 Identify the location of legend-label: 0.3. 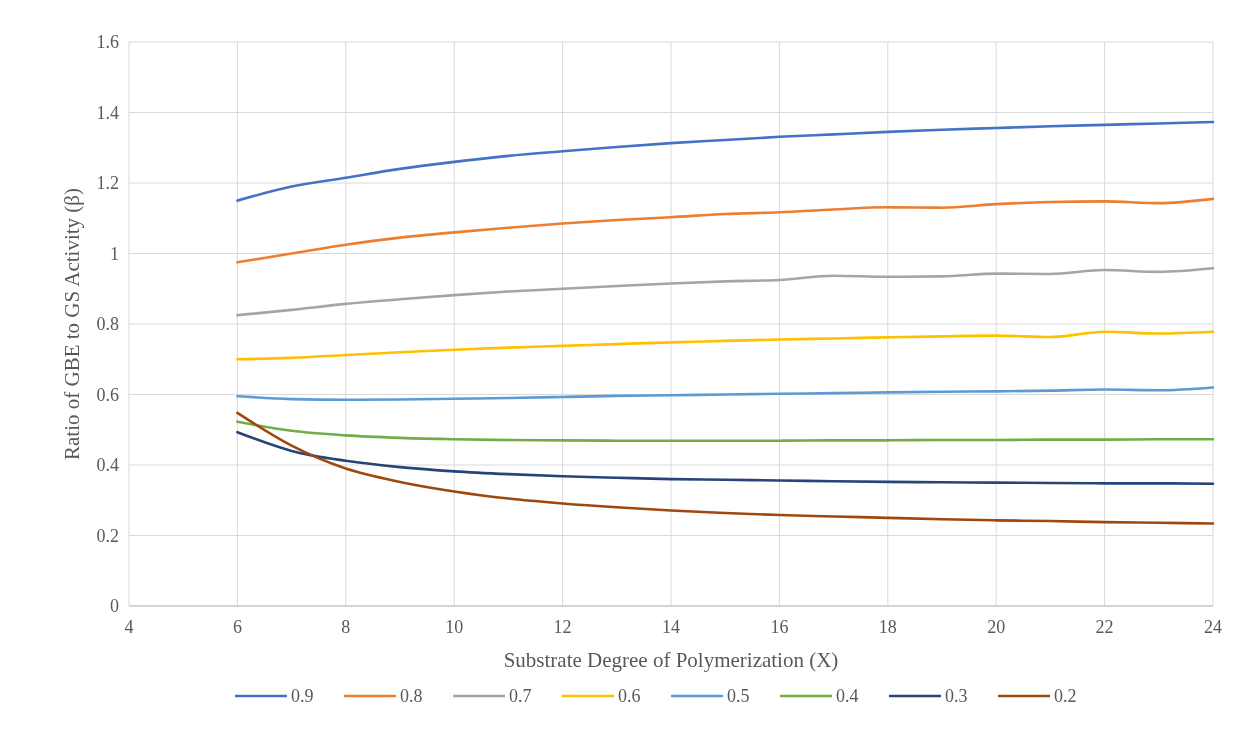
(956, 696).